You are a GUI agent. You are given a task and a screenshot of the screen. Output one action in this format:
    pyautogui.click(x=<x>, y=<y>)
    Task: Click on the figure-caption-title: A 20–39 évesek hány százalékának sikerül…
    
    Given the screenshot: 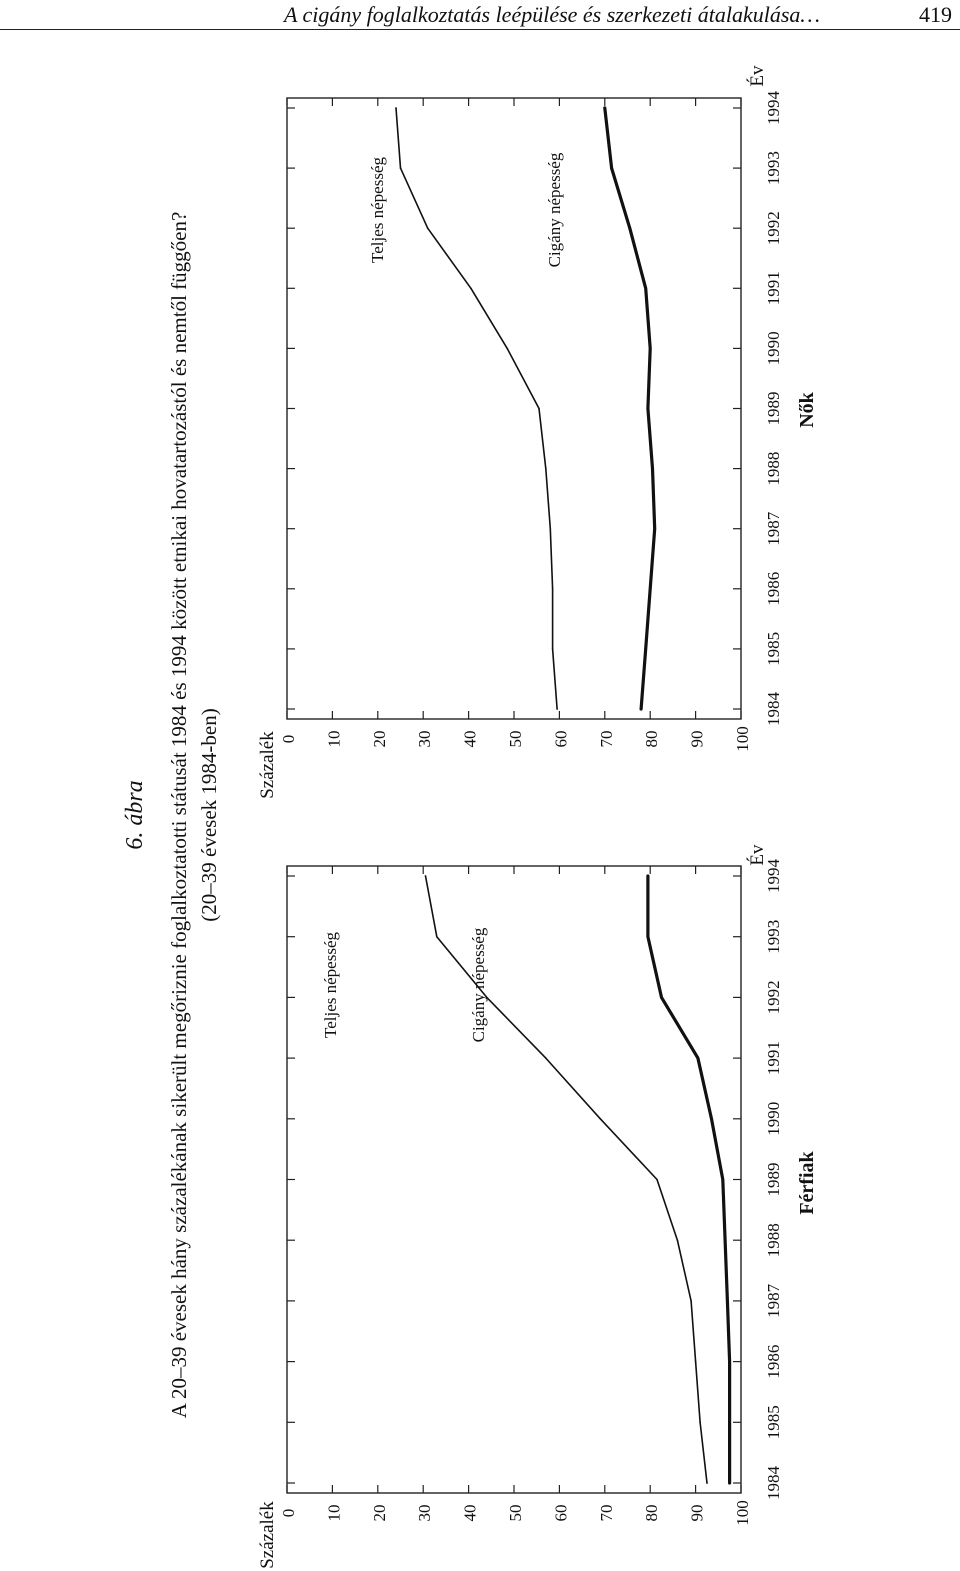 What is the action you would take?
    pyautogui.click(x=179, y=815)
    